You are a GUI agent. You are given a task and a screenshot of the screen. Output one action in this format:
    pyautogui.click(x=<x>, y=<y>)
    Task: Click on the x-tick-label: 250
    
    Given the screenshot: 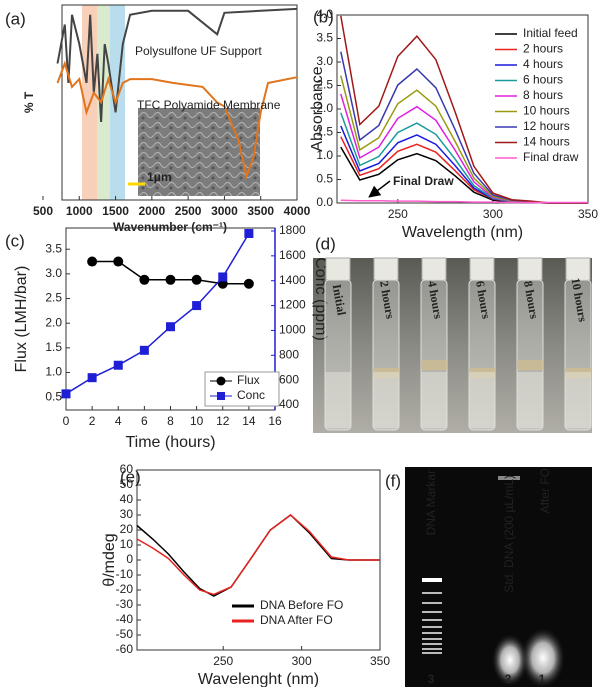 What is the action you would take?
    pyautogui.click(x=223, y=661)
    